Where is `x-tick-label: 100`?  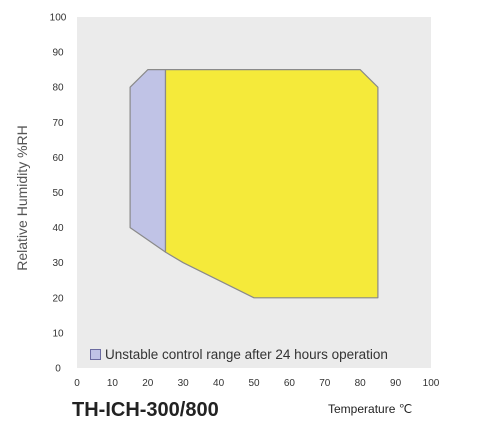
x-tick-label: 100 is located at coordinates (431, 383).